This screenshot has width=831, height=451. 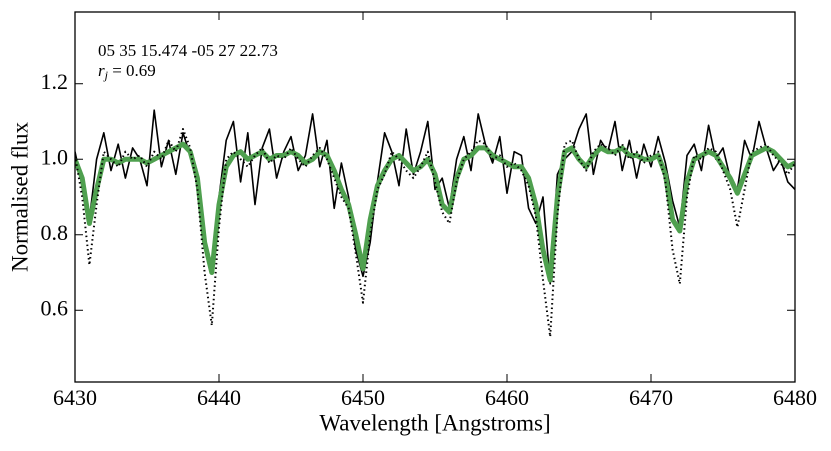 I want to click on x-tick-label: 6440, so click(x=219, y=397).